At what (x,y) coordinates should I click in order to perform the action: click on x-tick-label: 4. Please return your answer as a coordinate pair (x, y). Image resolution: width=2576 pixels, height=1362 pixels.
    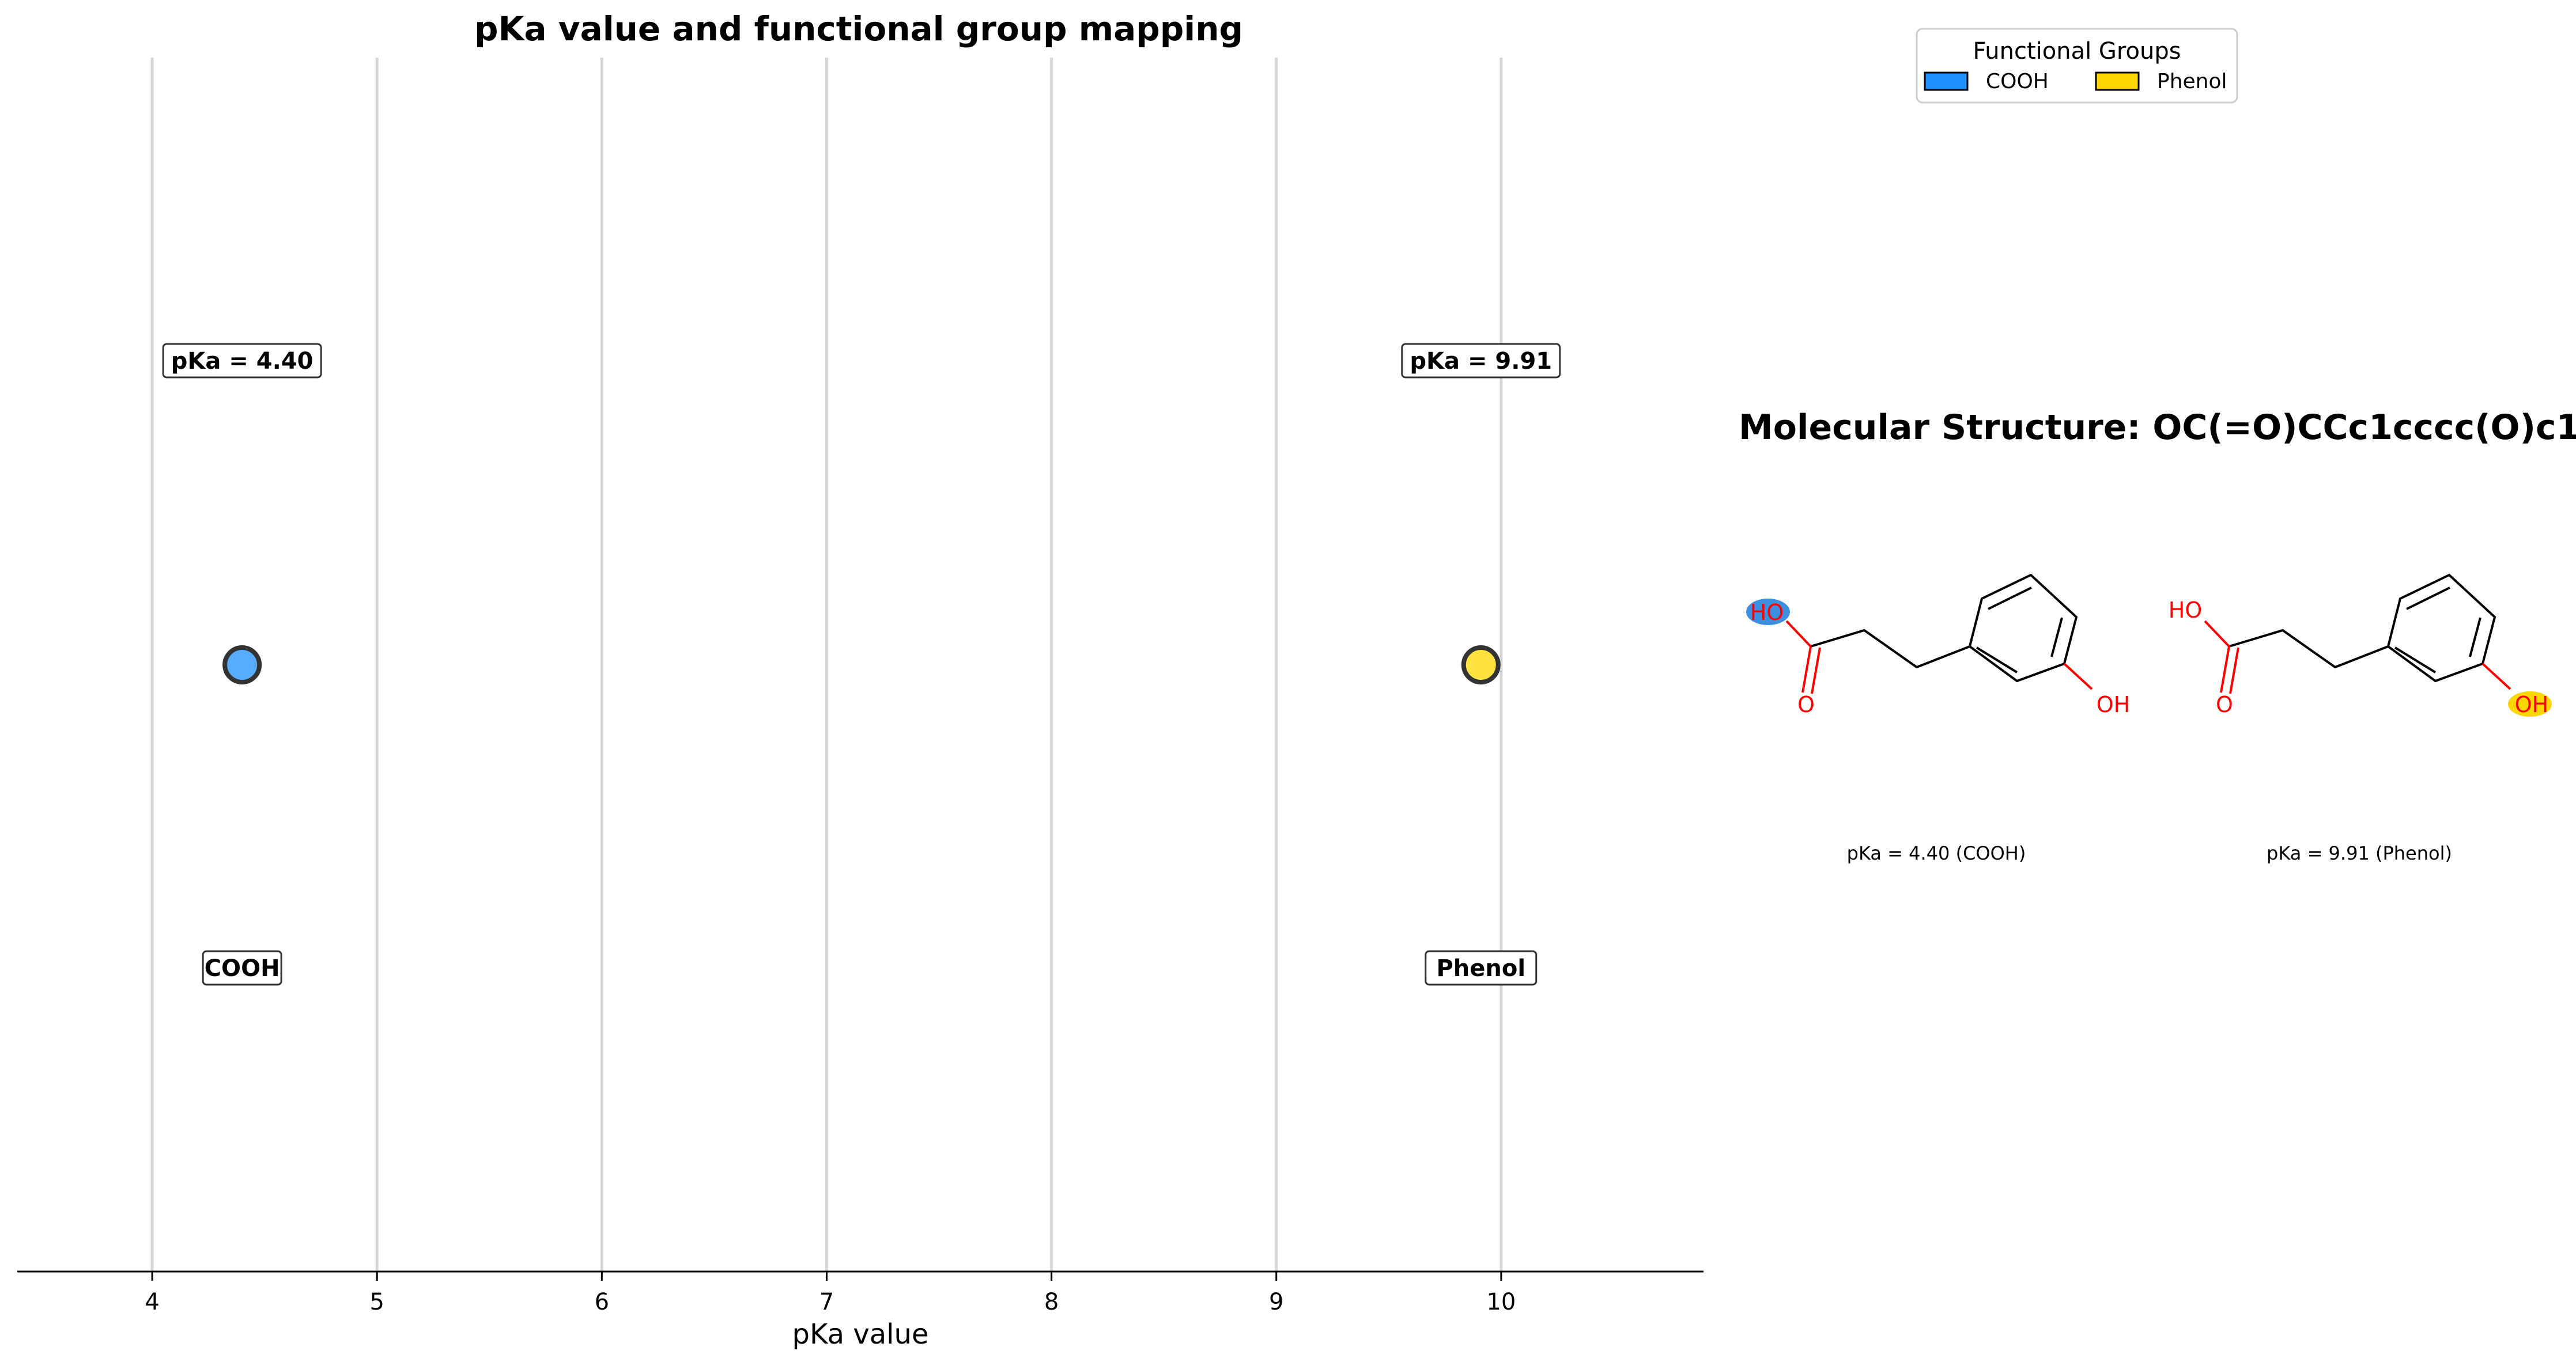
    Looking at the image, I should click on (152, 1302).